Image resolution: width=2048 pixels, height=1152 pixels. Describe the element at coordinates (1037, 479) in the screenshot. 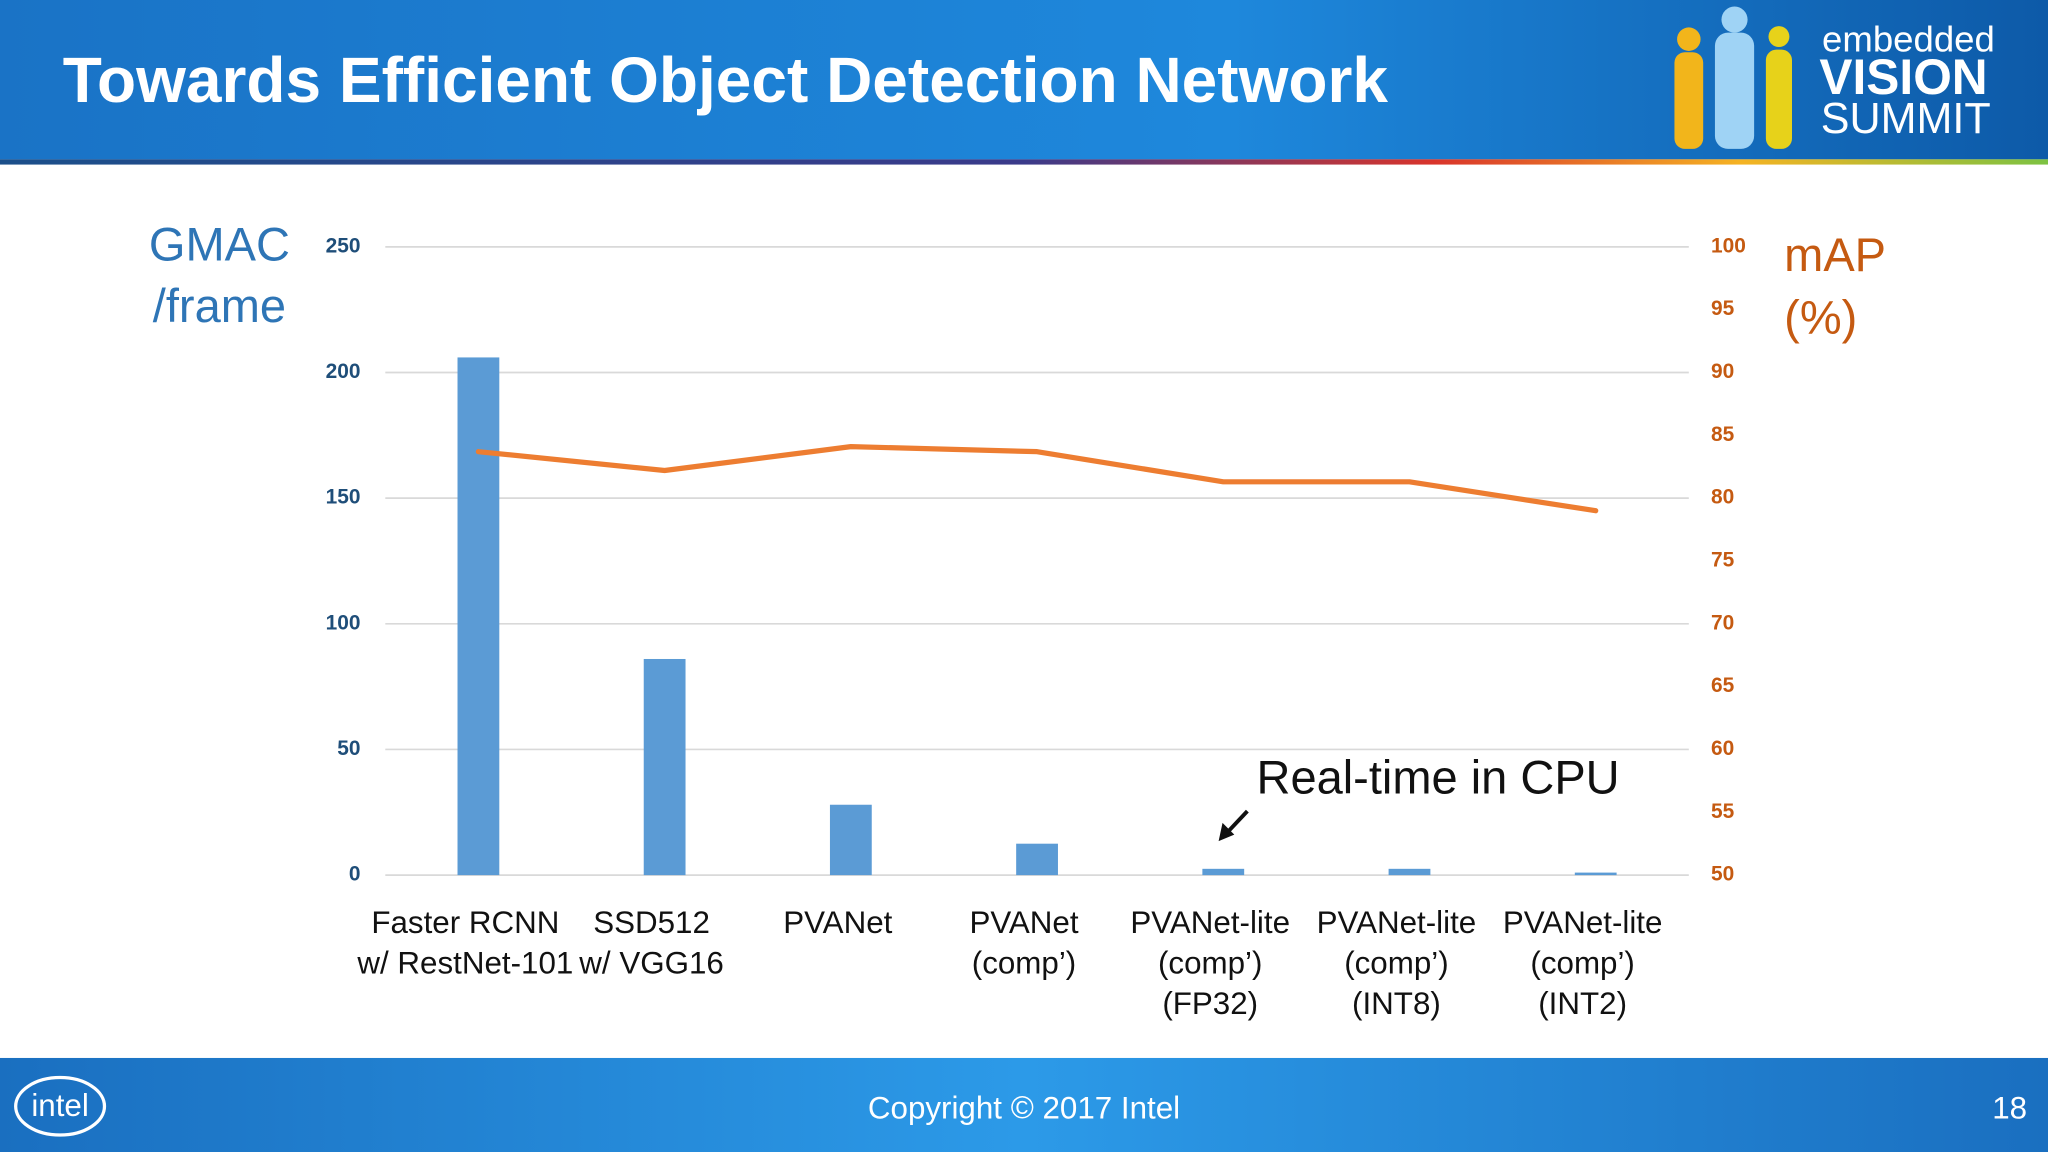

I see `line-series` at that location.